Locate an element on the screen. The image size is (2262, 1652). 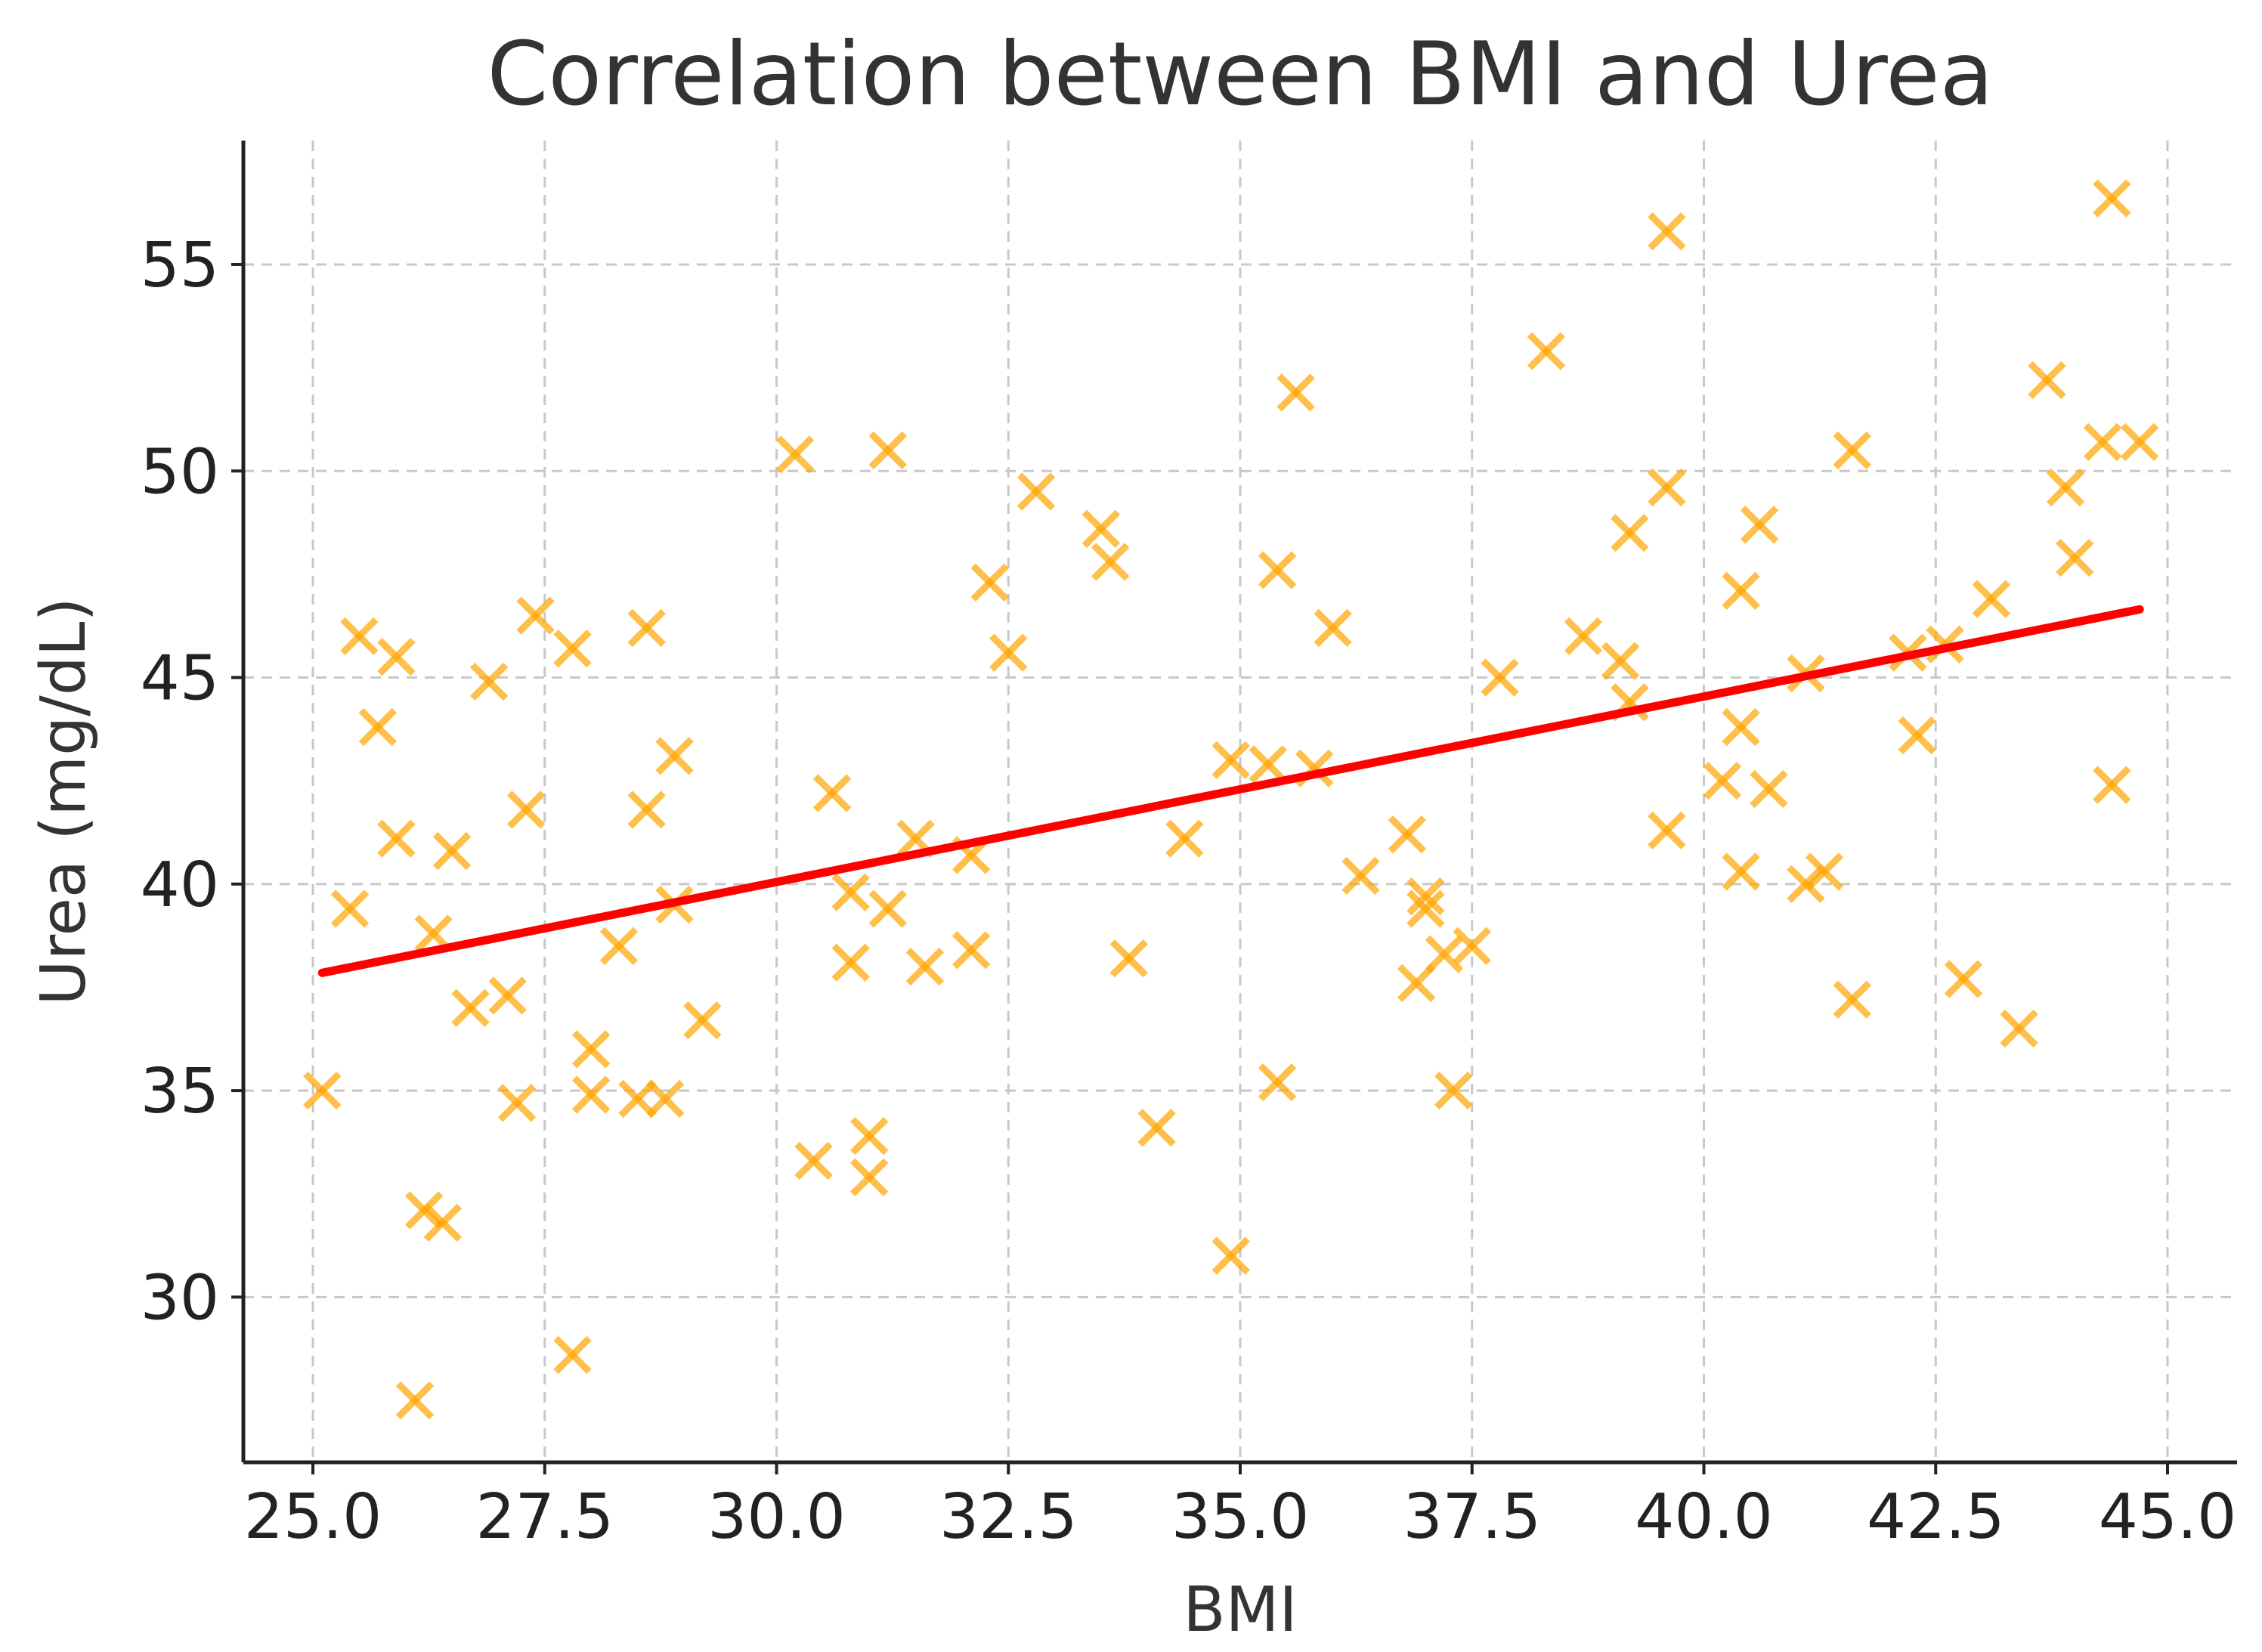
y-tick-label: 45 is located at coordinates (180, 679).